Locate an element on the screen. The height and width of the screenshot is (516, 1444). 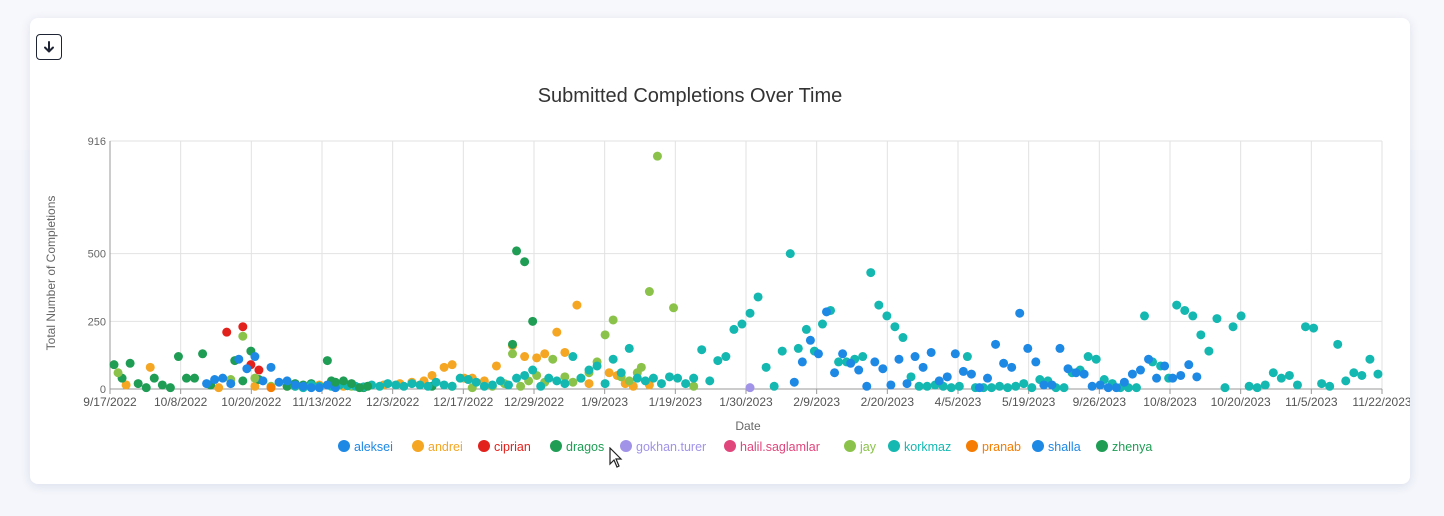
data-point-gokhan-turer is located at coordinates (750, 388).